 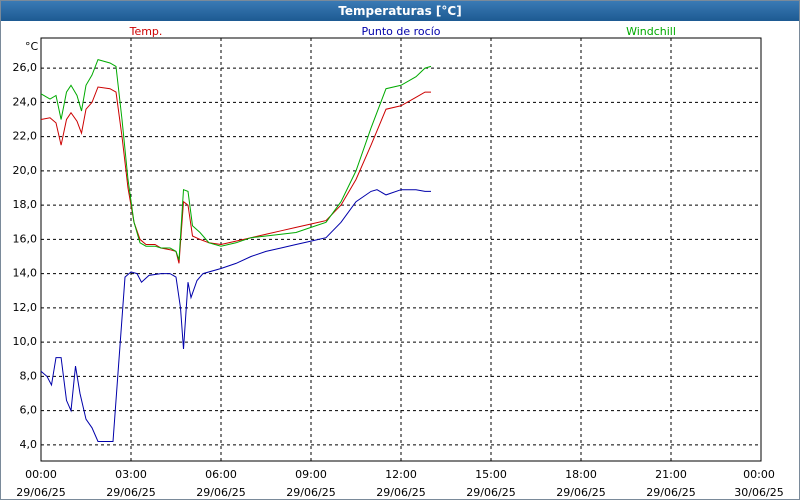 What do you see at coordinates (32, 46) in the screenshot?
I see `y-axis-label: °C` at bounding box center [32, 46].